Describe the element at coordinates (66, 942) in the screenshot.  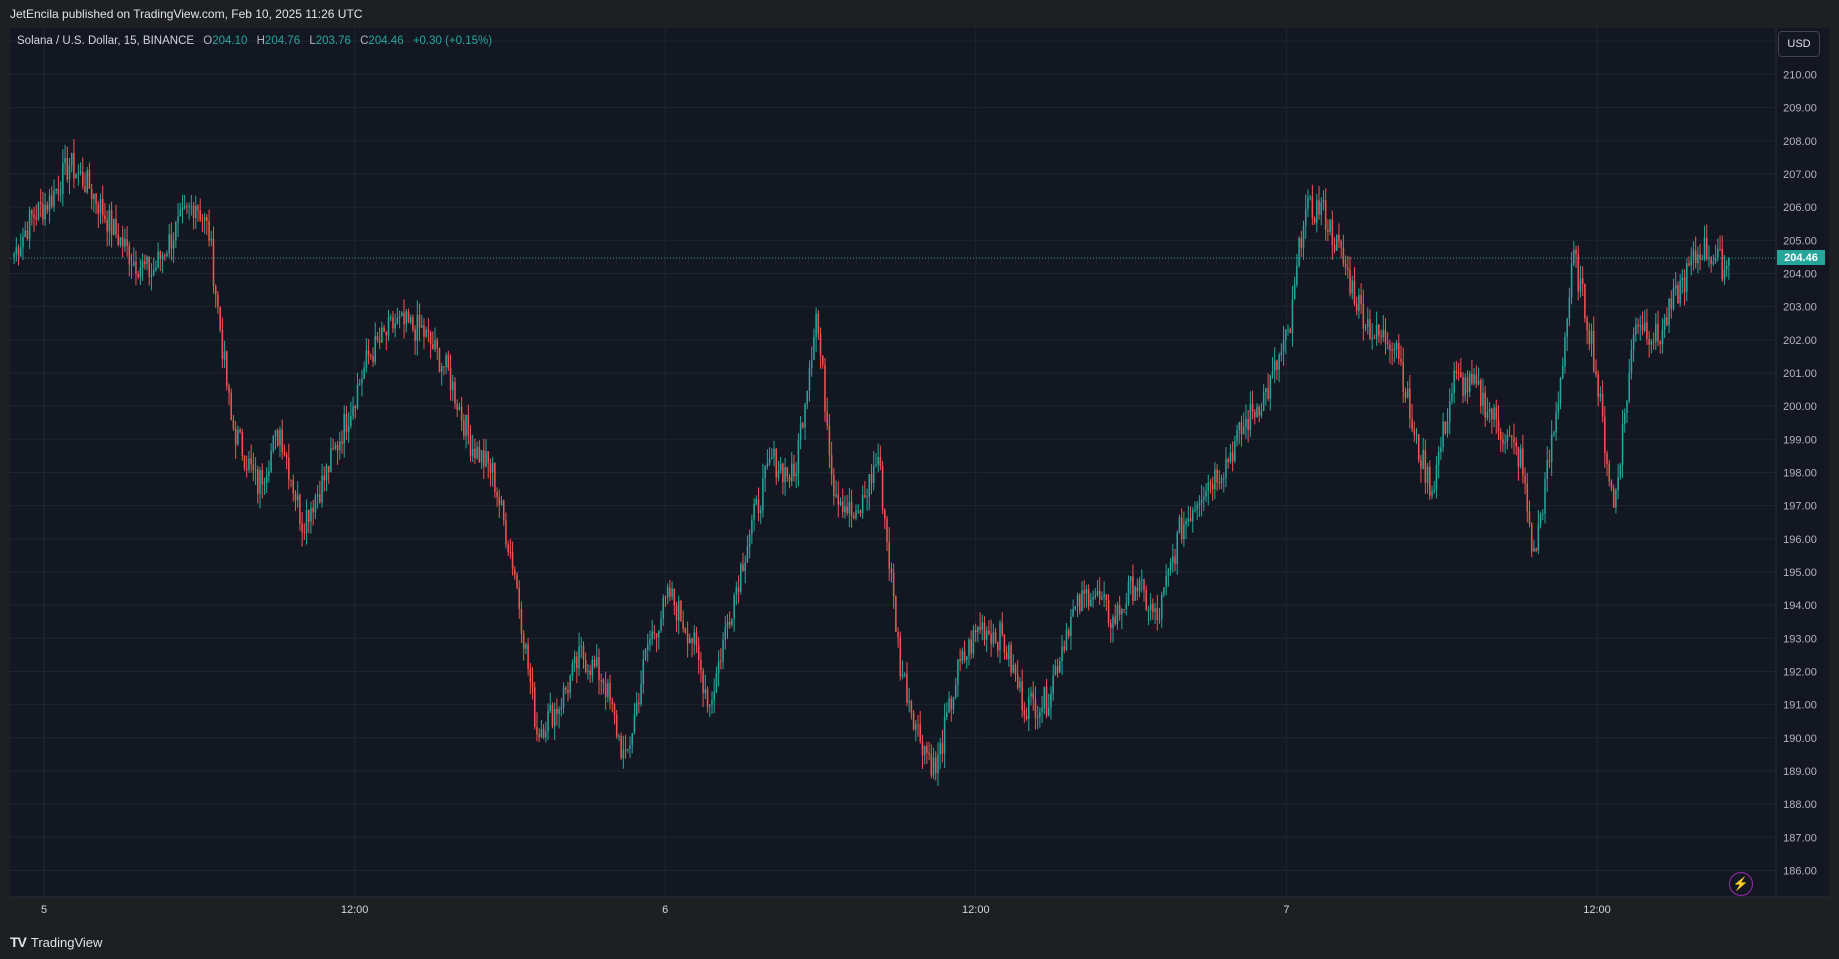
I see `brand-name: TradingView` at that location.